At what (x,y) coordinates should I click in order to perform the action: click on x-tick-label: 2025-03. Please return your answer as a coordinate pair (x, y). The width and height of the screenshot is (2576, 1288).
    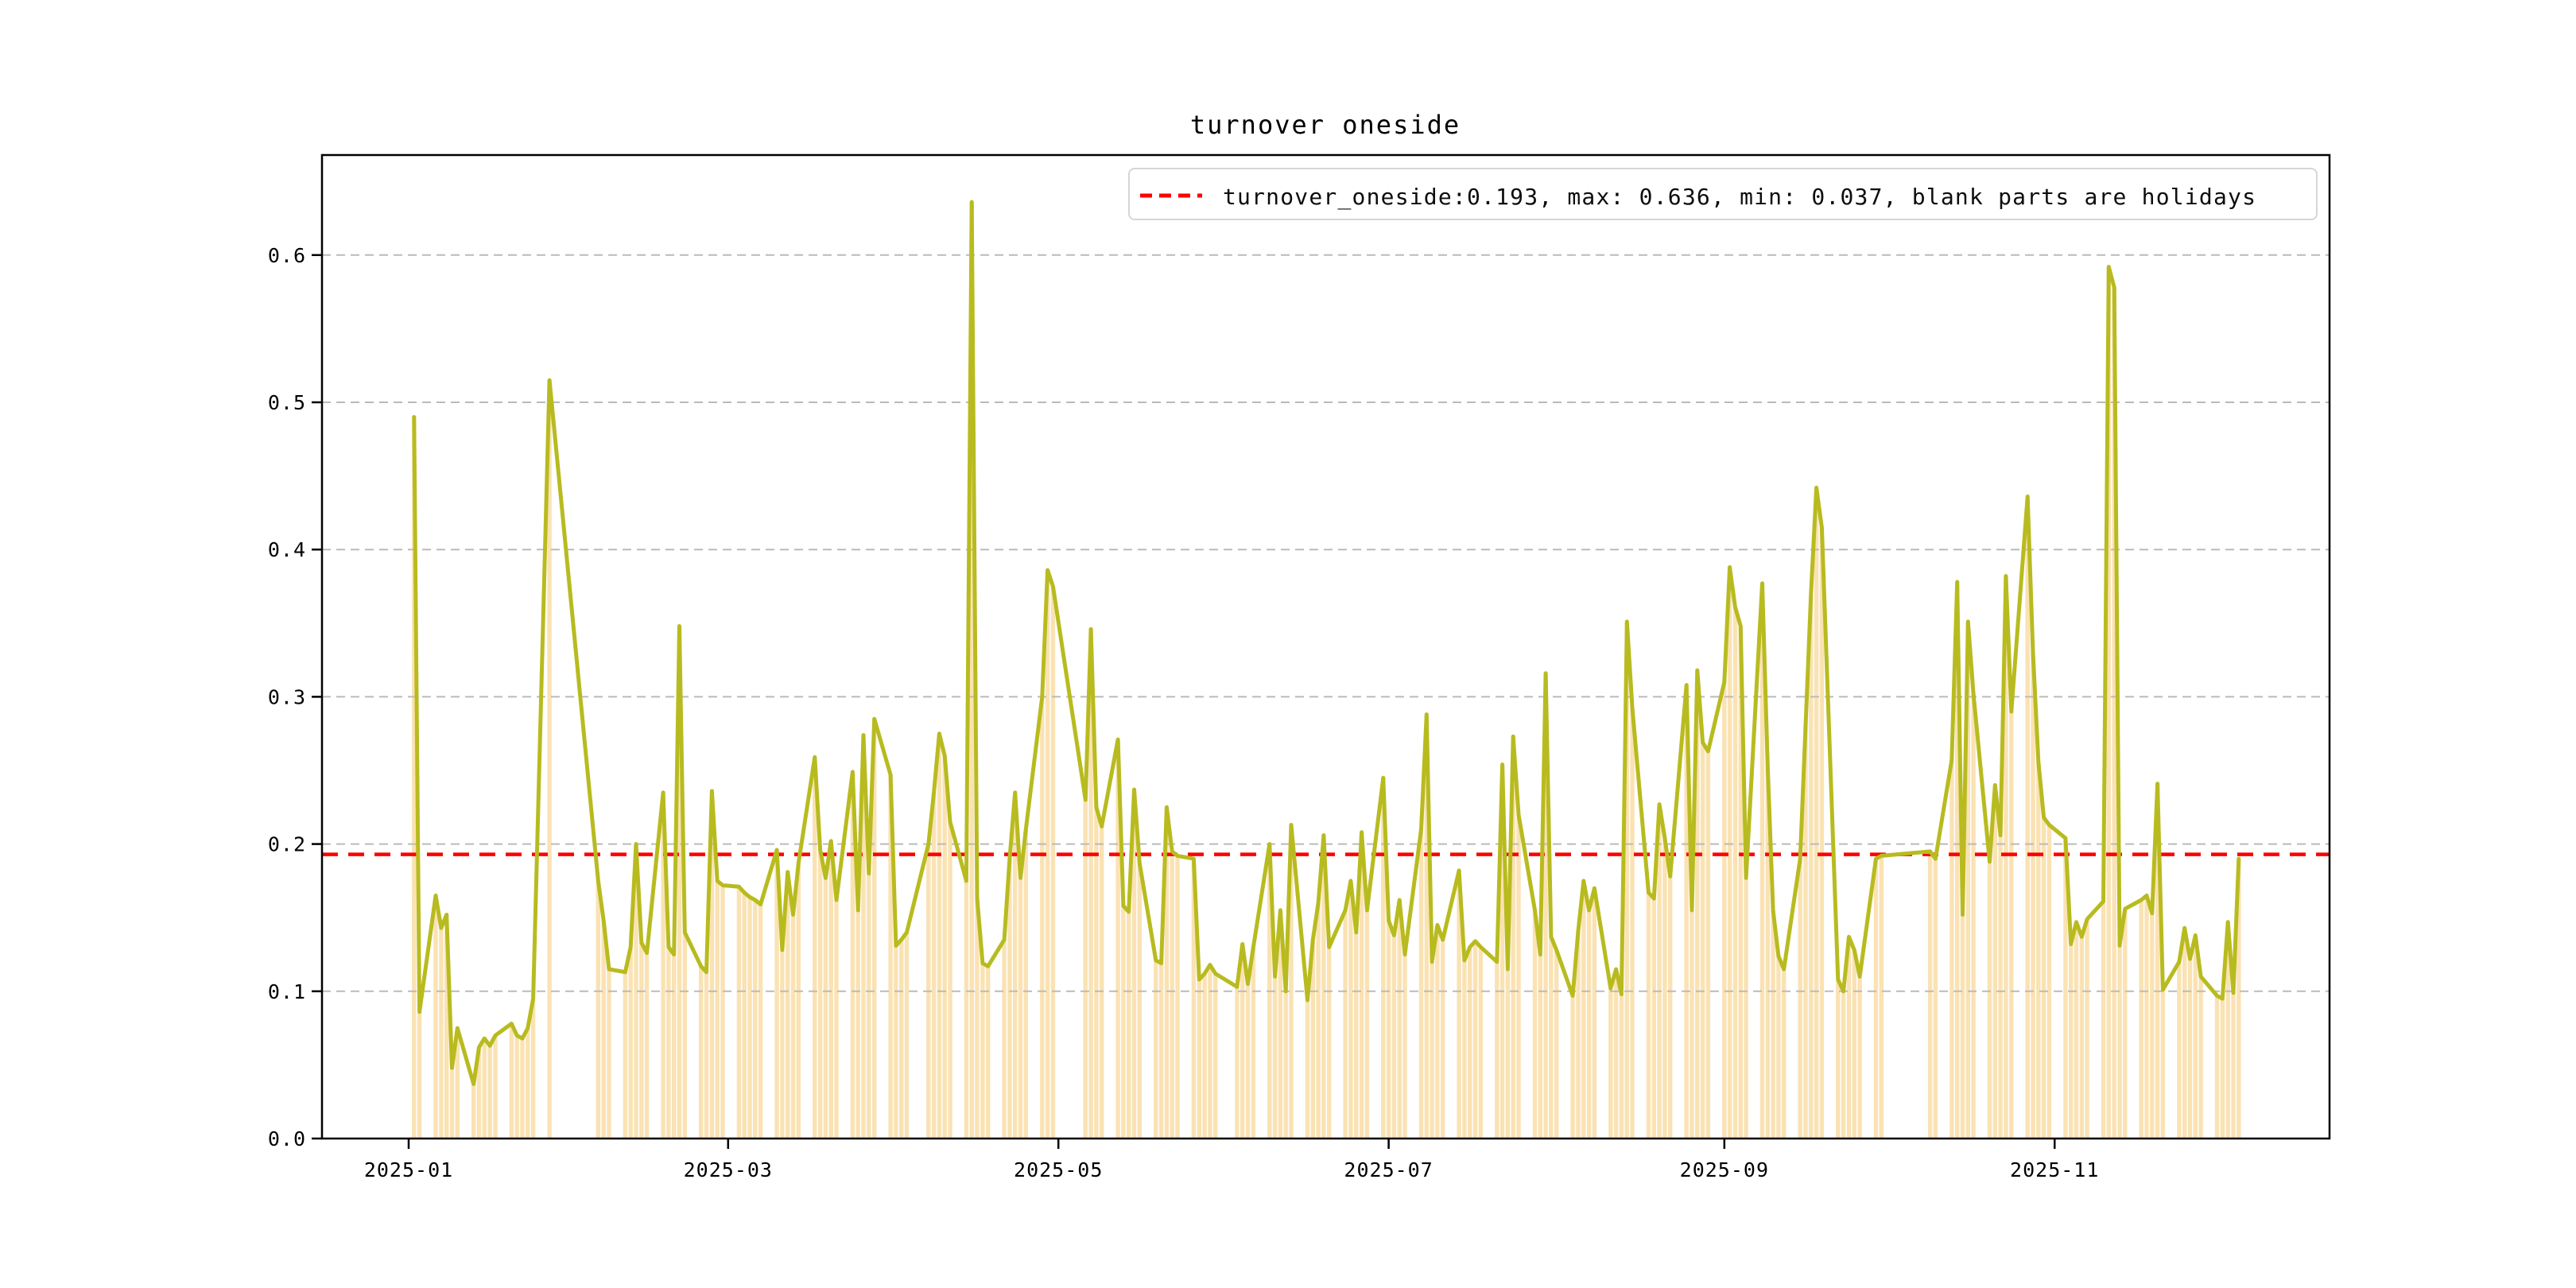
    Looking at the image, I should click on (728, 1169).